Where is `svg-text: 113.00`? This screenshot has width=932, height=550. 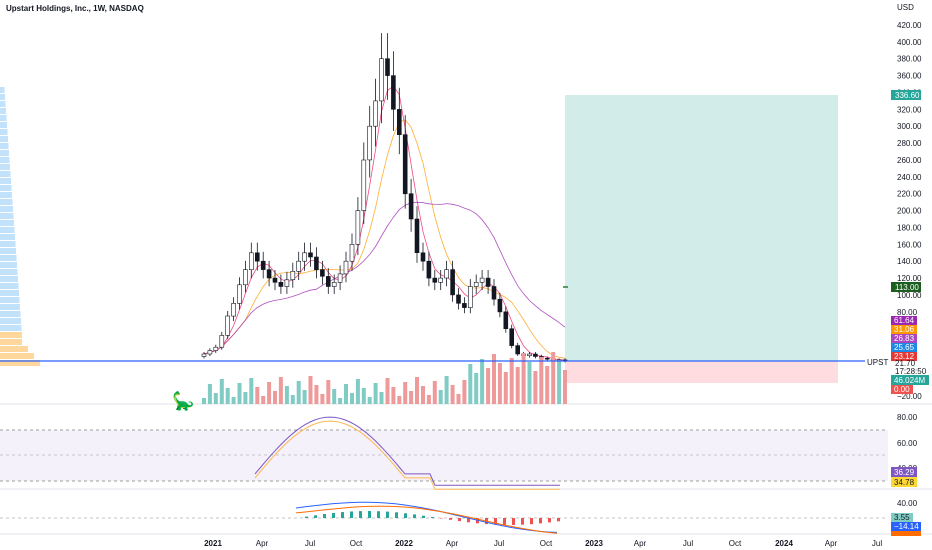 svg-text: 113.00 is located at coordinates (907, 287).